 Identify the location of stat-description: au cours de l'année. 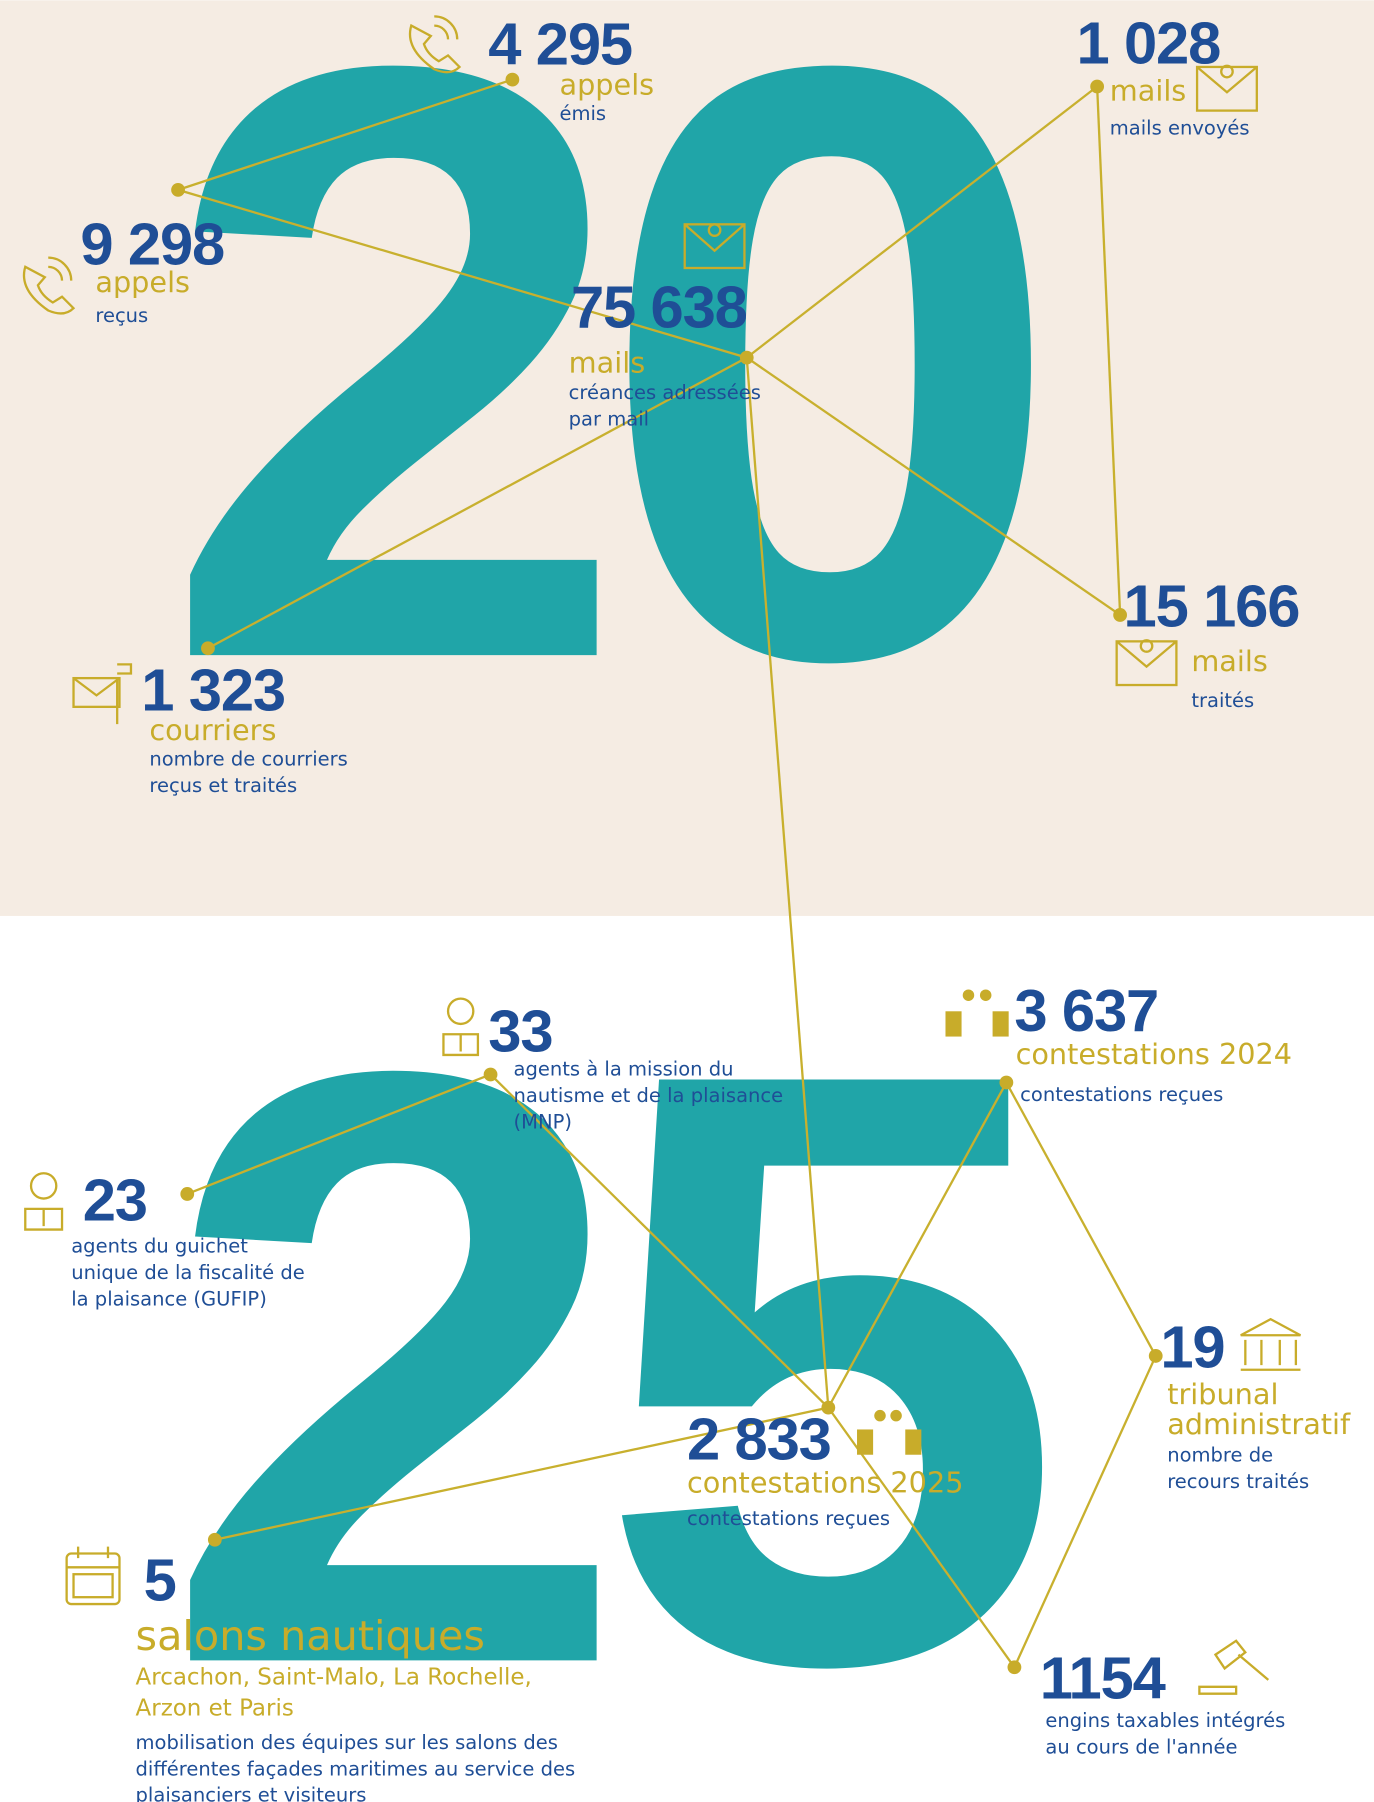
(1141, 1746).